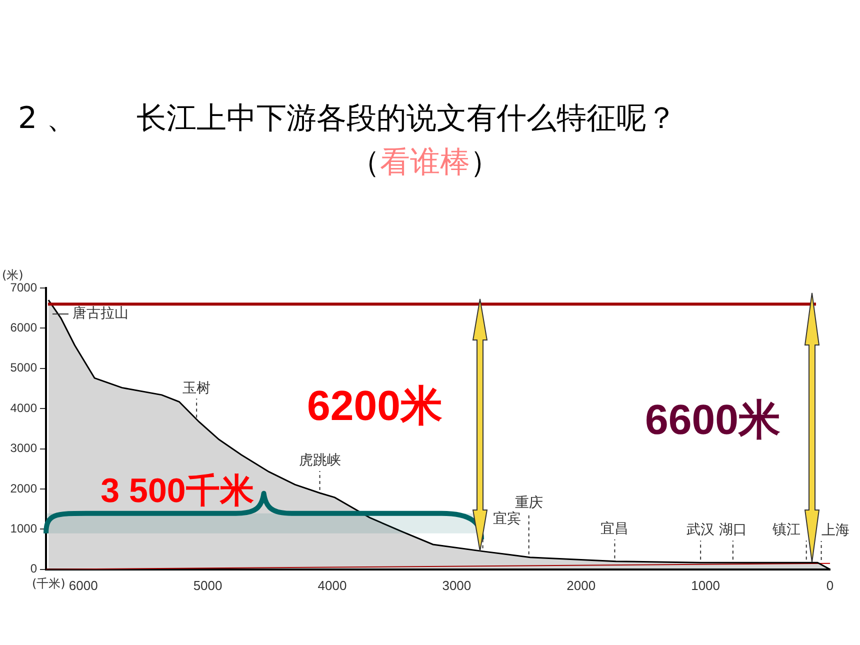 This screenshot has width=860, height=645. Describe the element at coordinates (319, 460) in the screenshot. I see `annotation: 虎跳峡` at that location.